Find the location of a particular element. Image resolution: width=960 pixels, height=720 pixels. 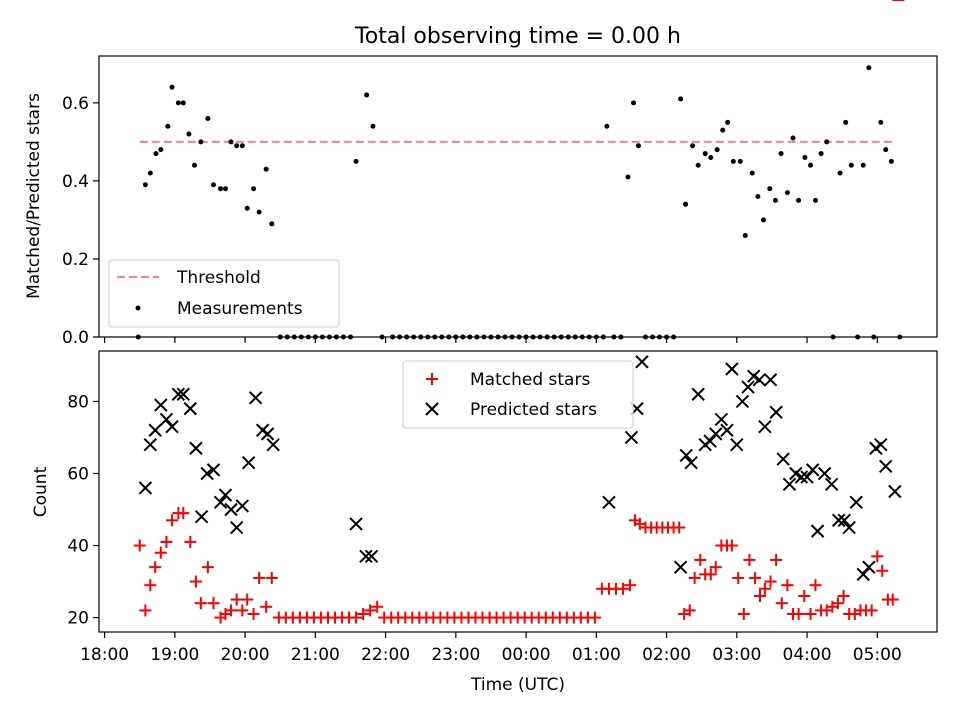

bottom-x-tick-label: 04:00 is located at coordinates (807, 655).